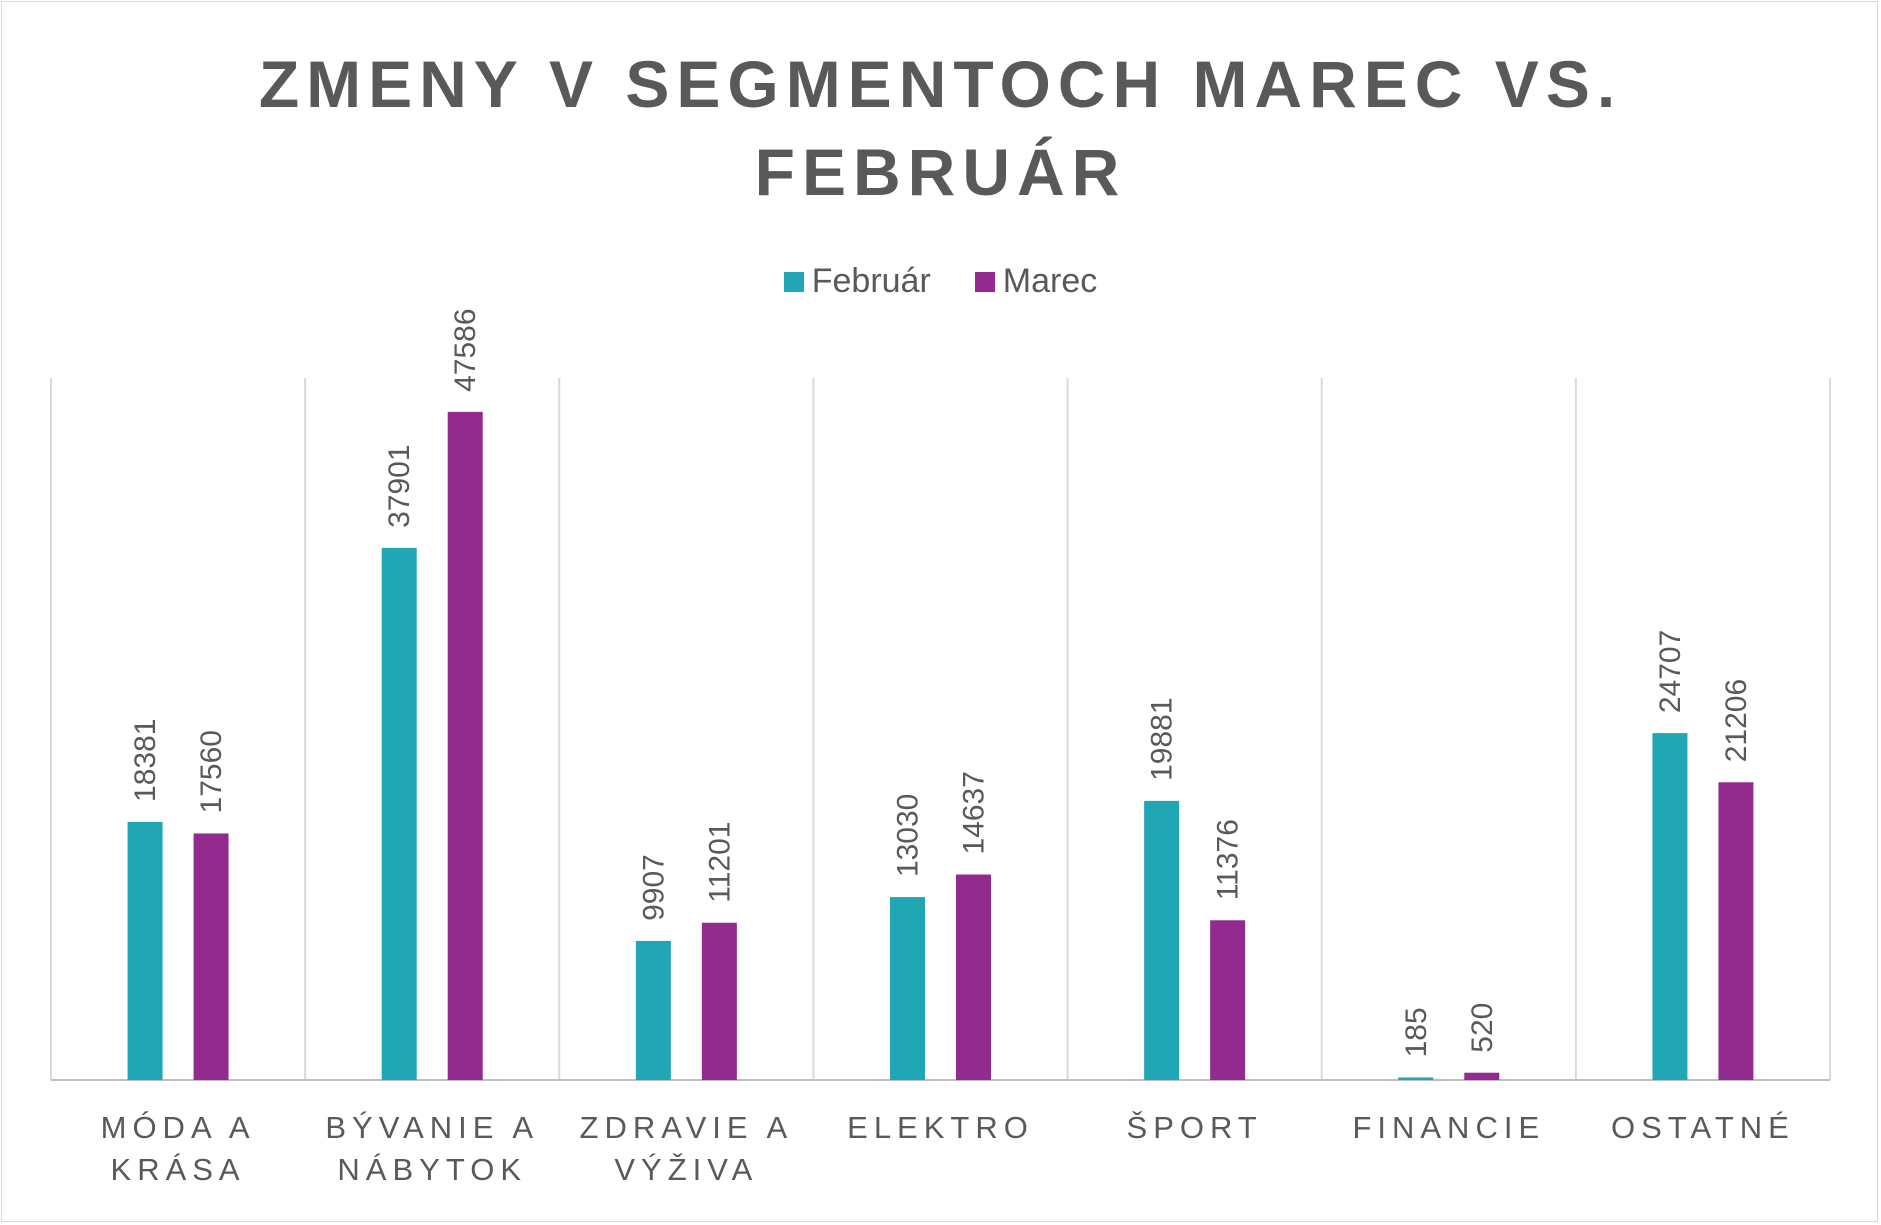 The image size is (1881, 1225). Describe the element at coordinates (687, 1127) in the screenshot. I see `category-label: ZDRAVIE A` at that location.